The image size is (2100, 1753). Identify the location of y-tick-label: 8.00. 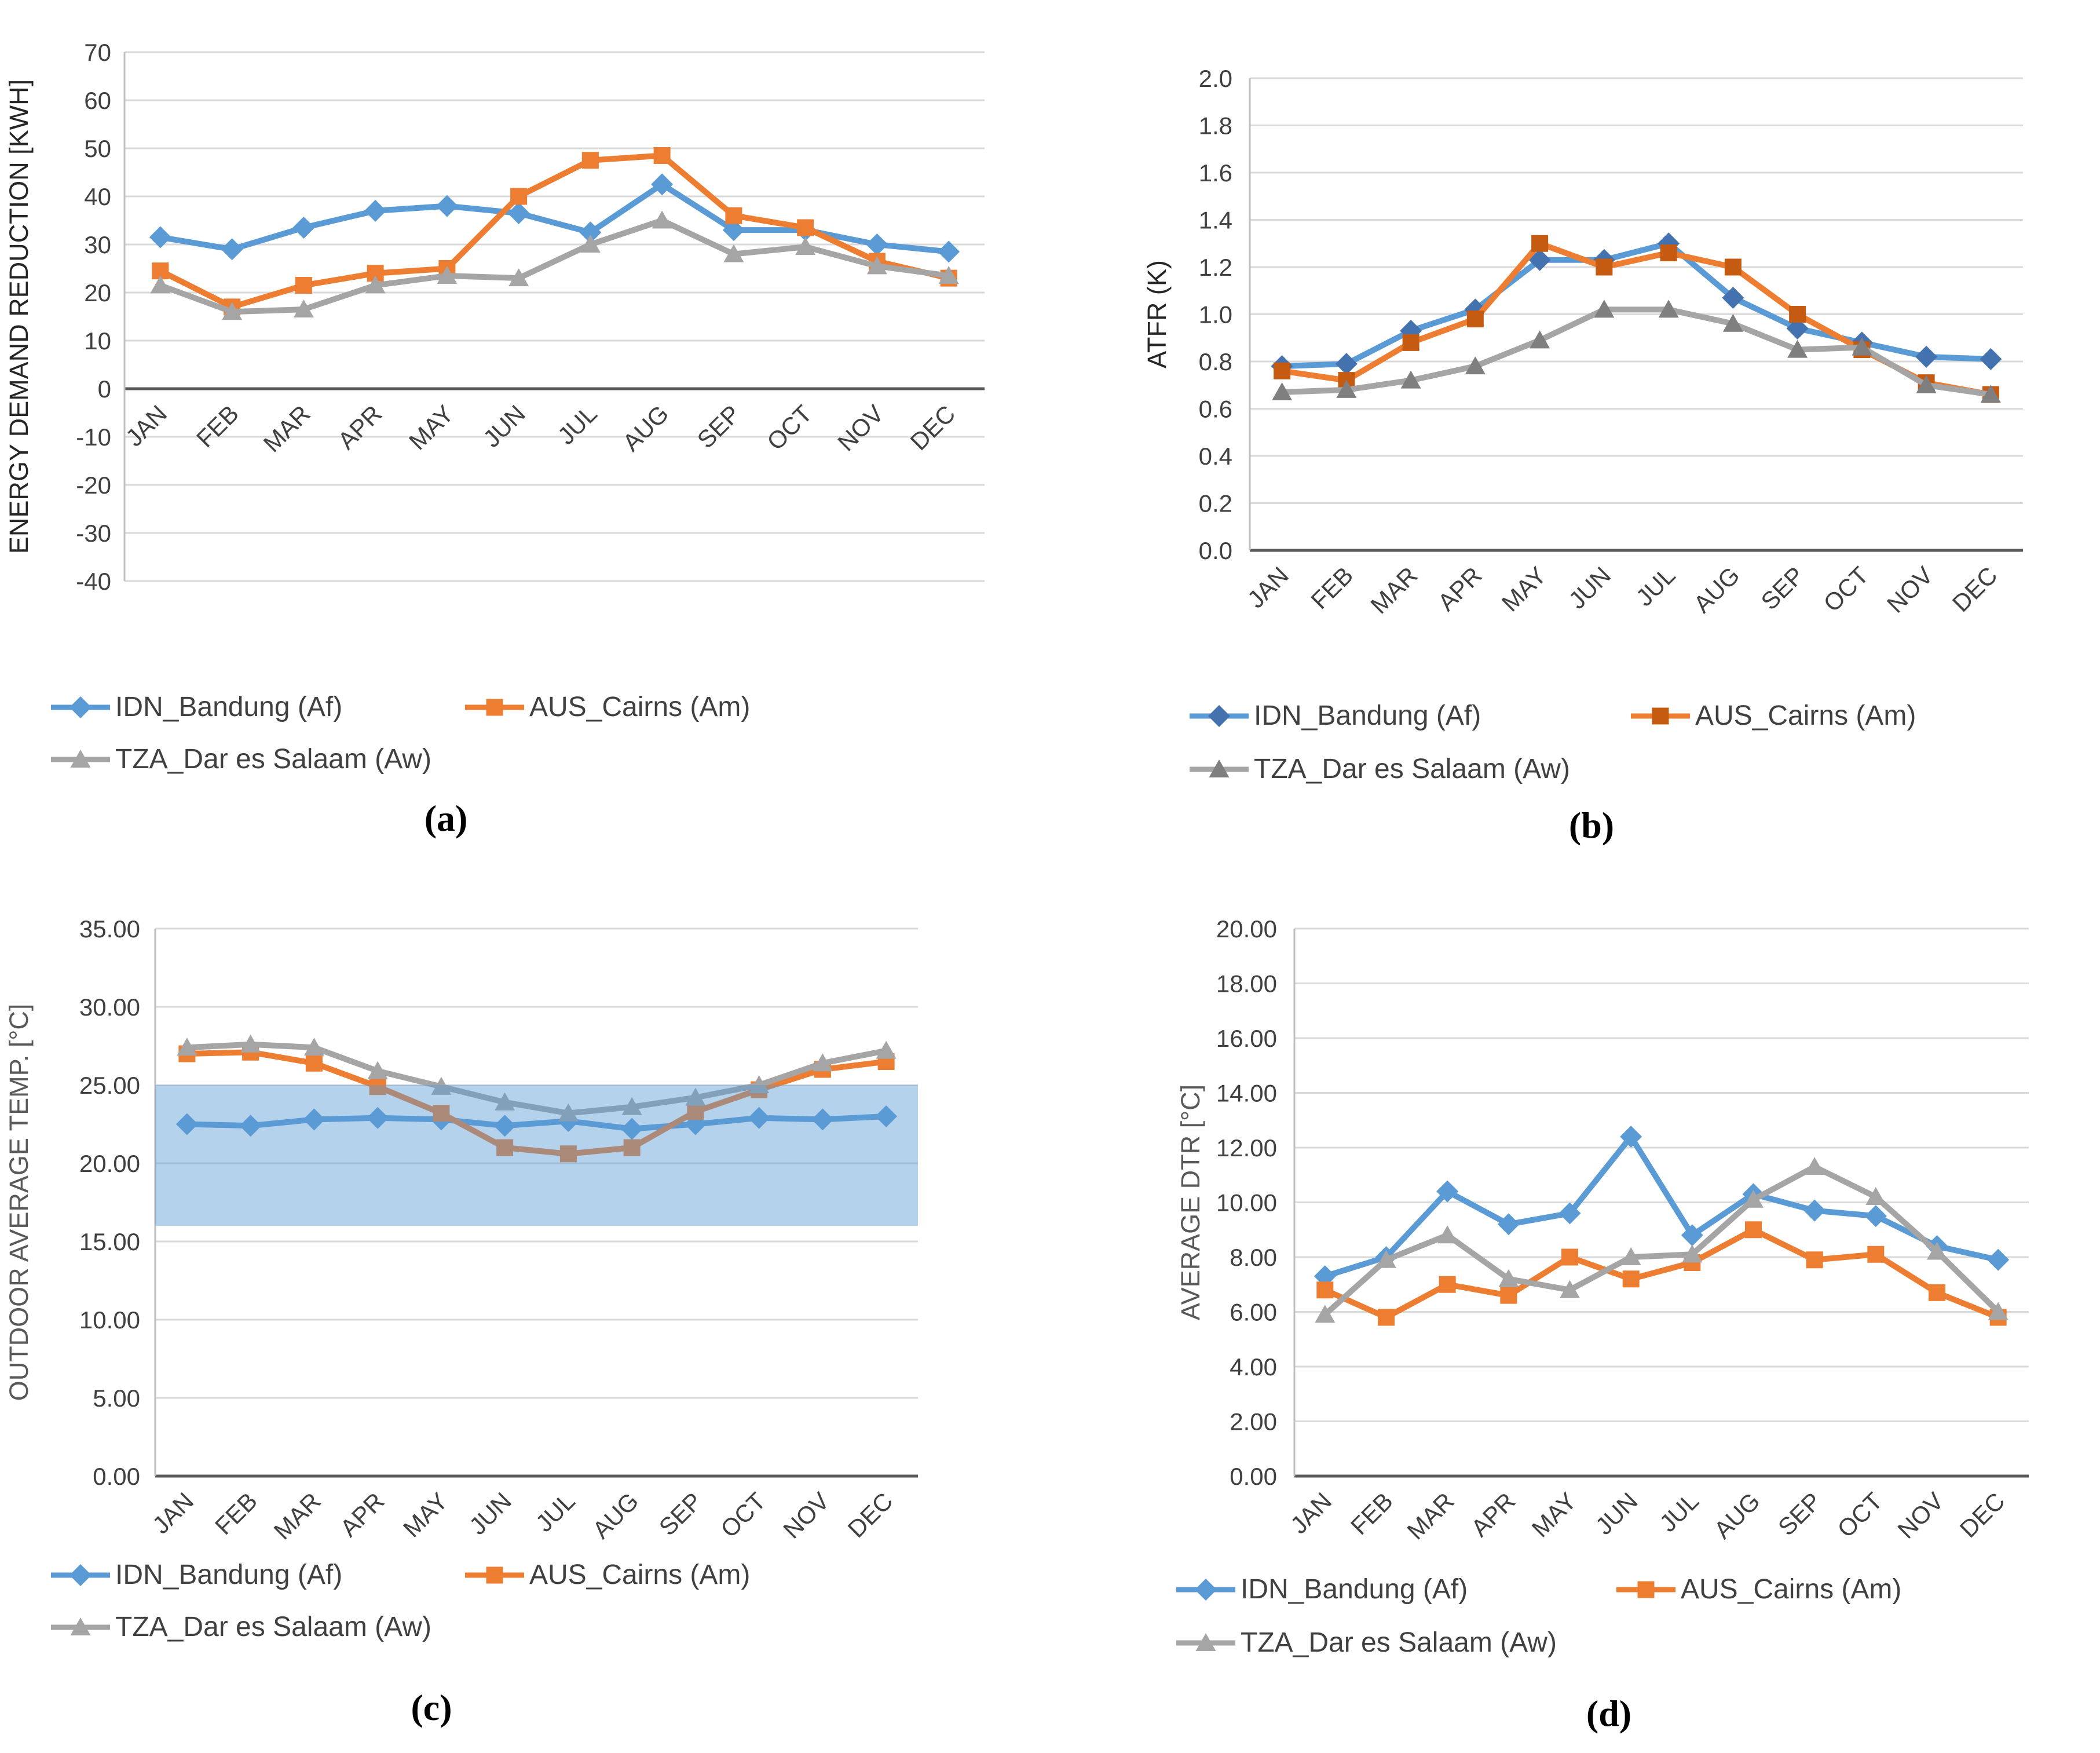
(1253, 1258).